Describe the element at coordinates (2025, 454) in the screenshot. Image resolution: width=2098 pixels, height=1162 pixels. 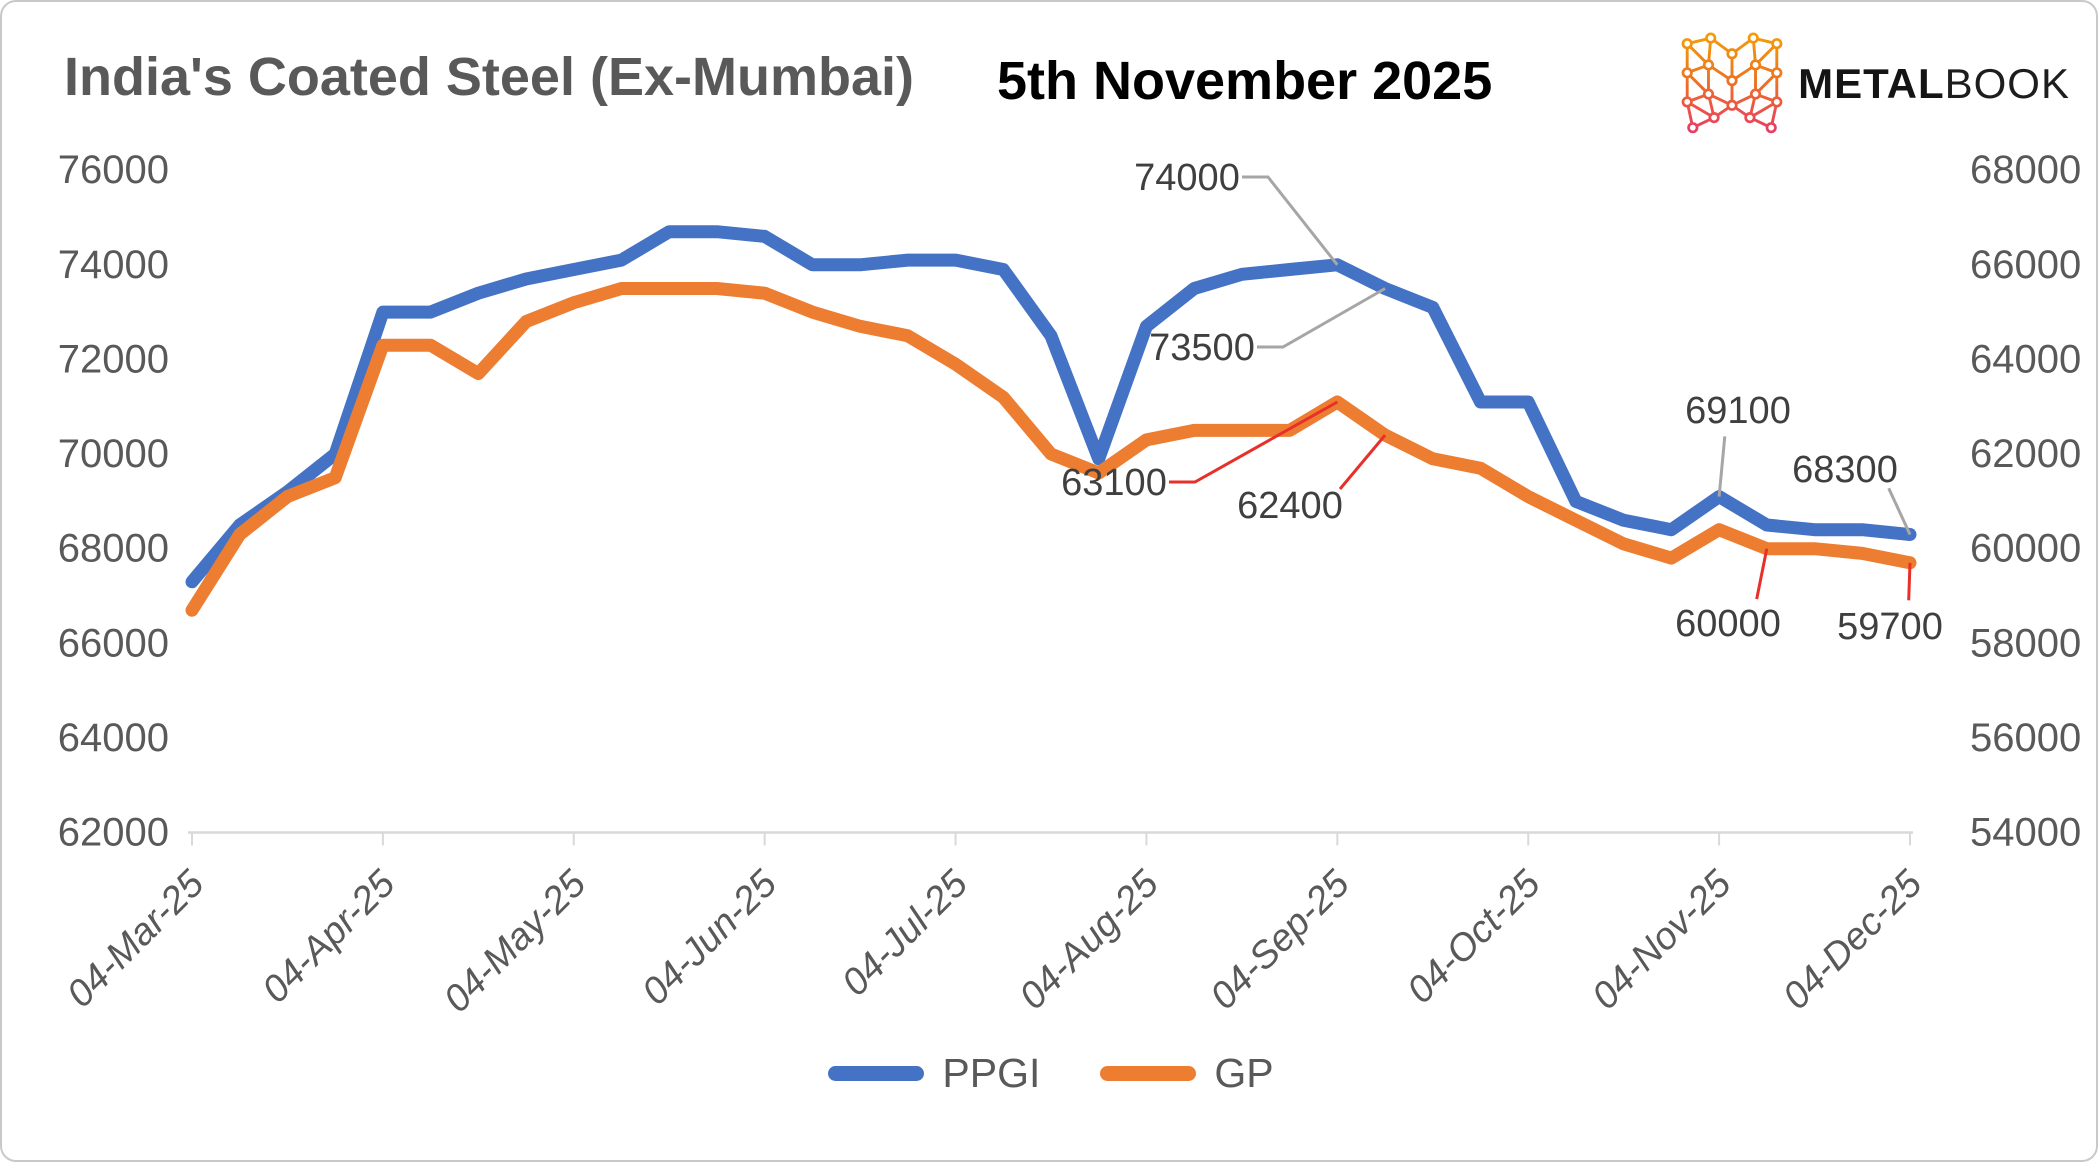
I see `y-axis-label-right: 62000` at that location.